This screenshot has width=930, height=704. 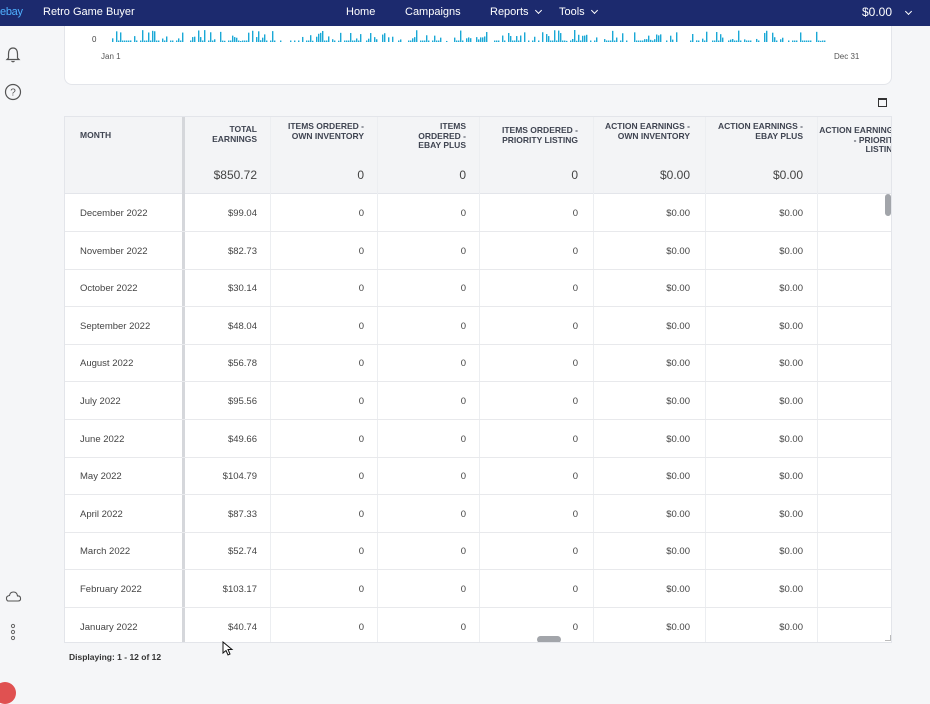 What do you see at coordinates (516, 12) in the screenshot?
I see `nav-reports: Reports` at bounding box center [516, 12].